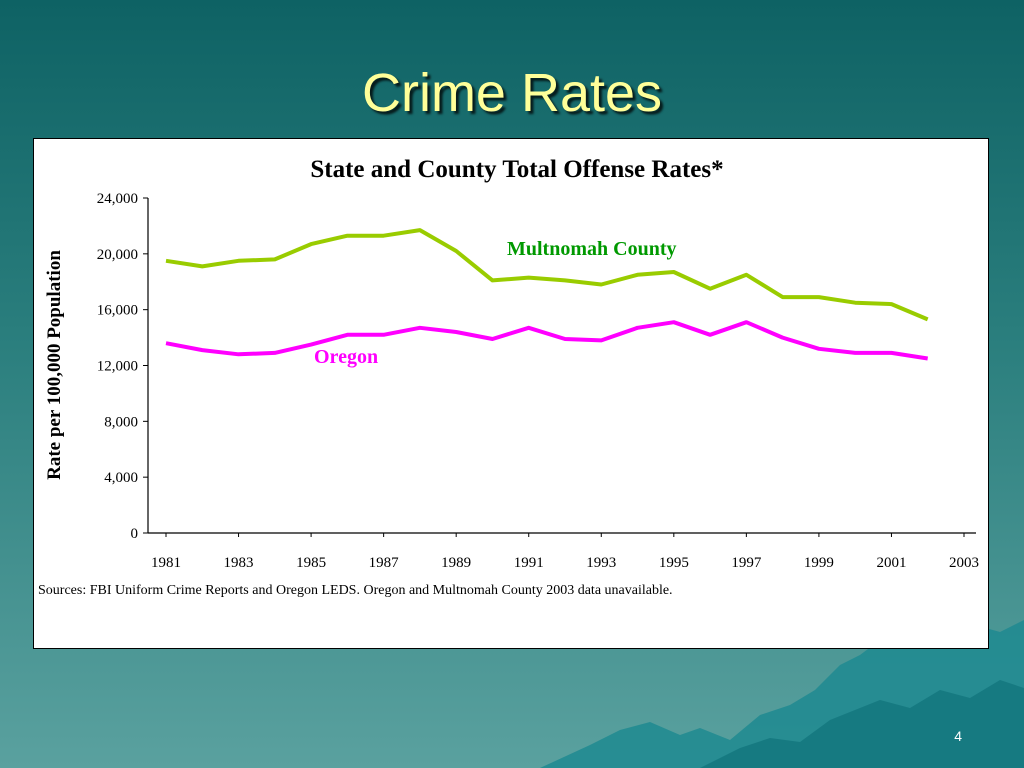 The height and width of the screenshot is (768, 1024). What do you see at coordinates (54, 365) in the screenshot?
I see `y-axis-label: Rate per 100,000 Population` at bounding box center [54, 365].